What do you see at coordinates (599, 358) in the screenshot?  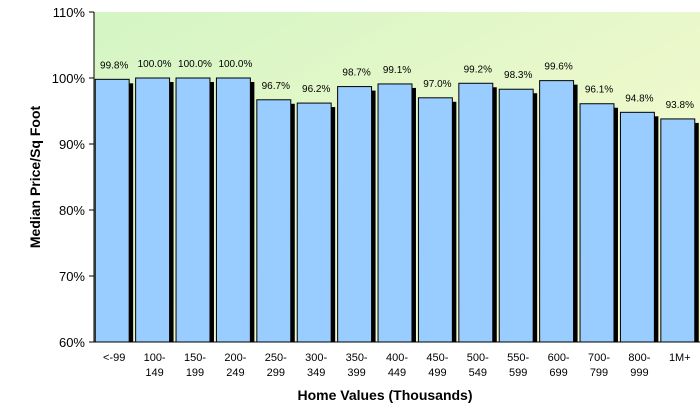 I see `x-tick-label: 700-` at bounding box center [599, 358].